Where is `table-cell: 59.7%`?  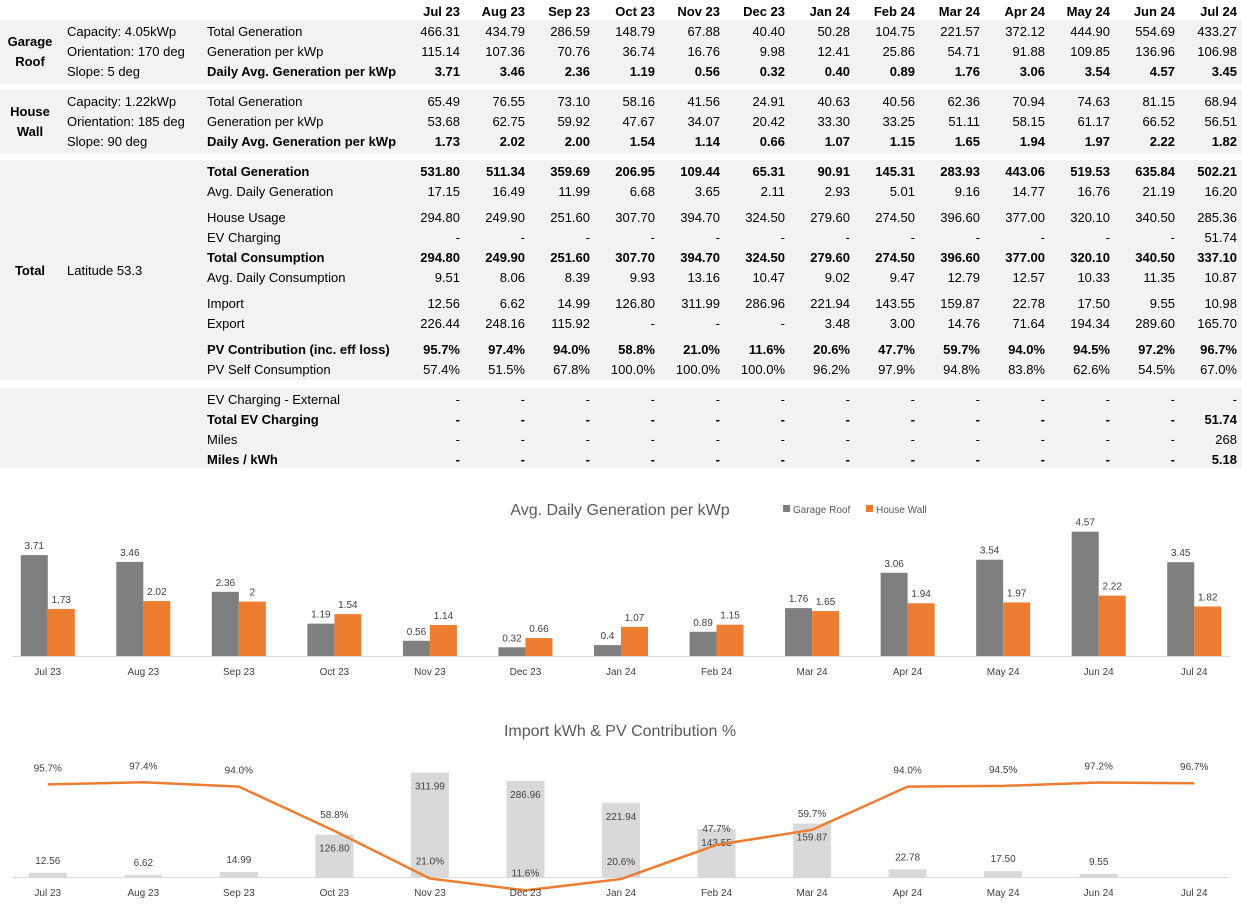 table-cell: 59.7% is located at coordinates (961, 349).